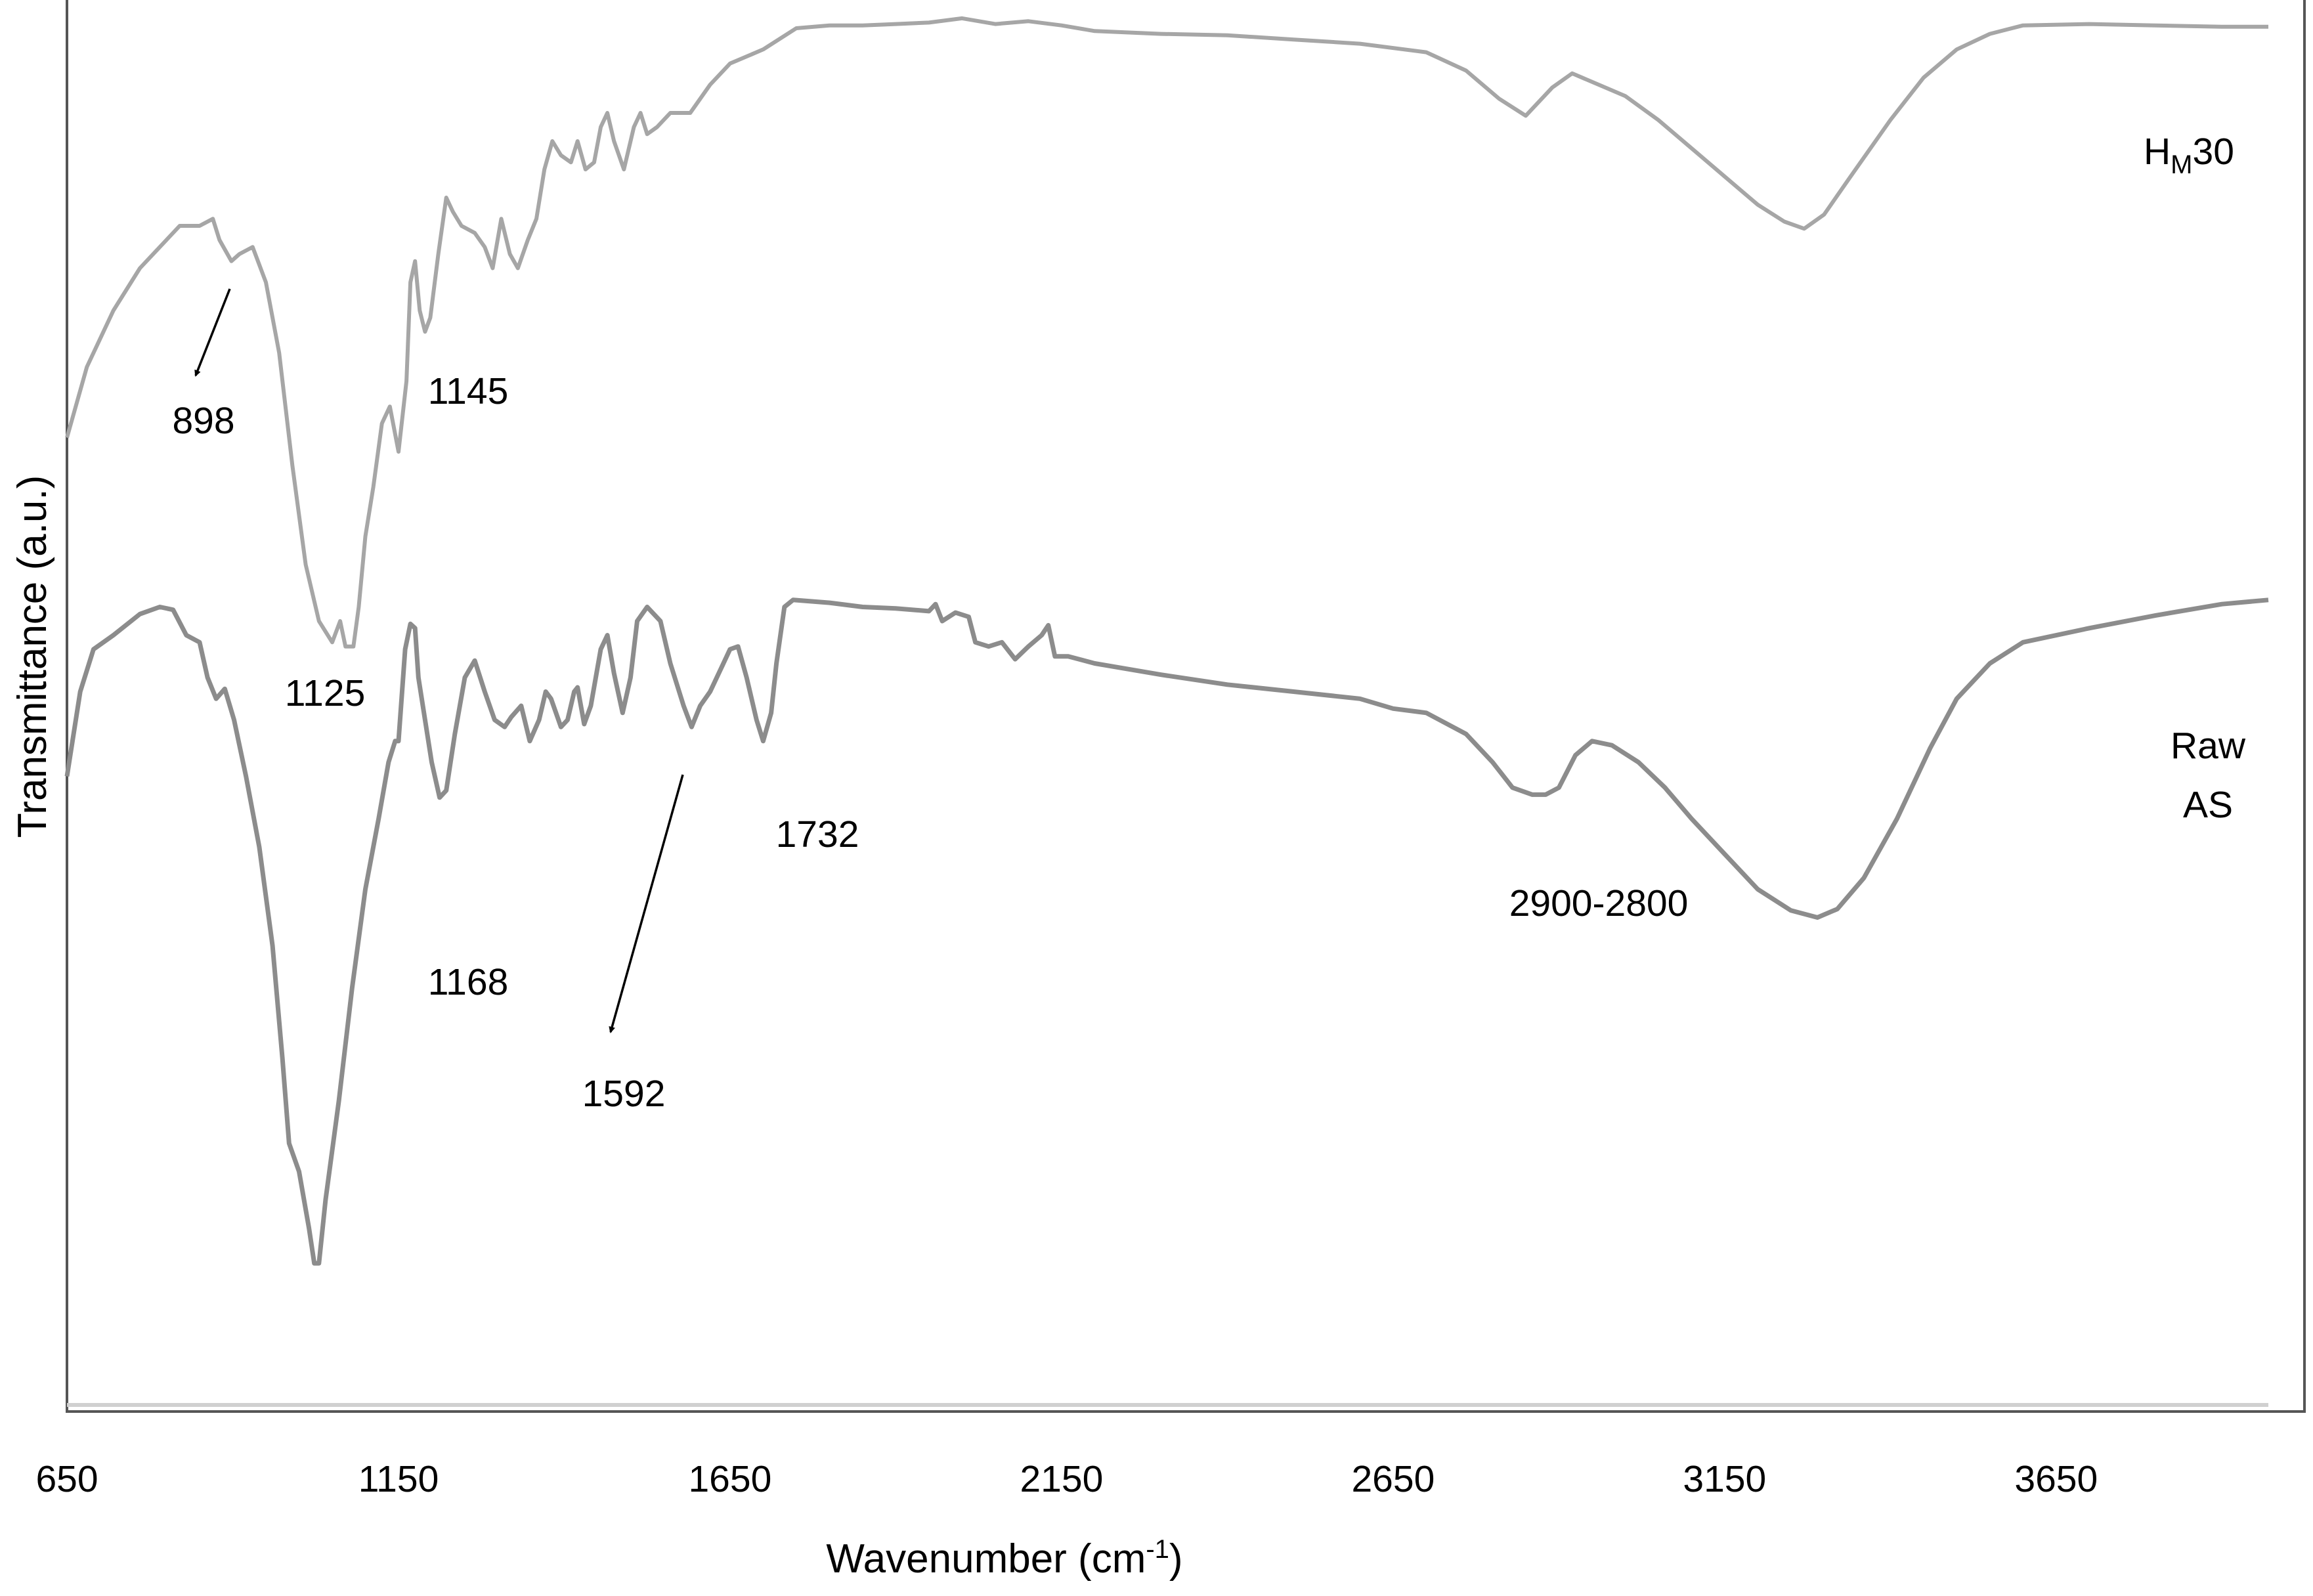 The height and width of the screenshot is (1596, 2313). Describe the element at coordinates (32, 656) in the screenshot. I see `y-axis-title: Transmittance (a.u.)` at that location.